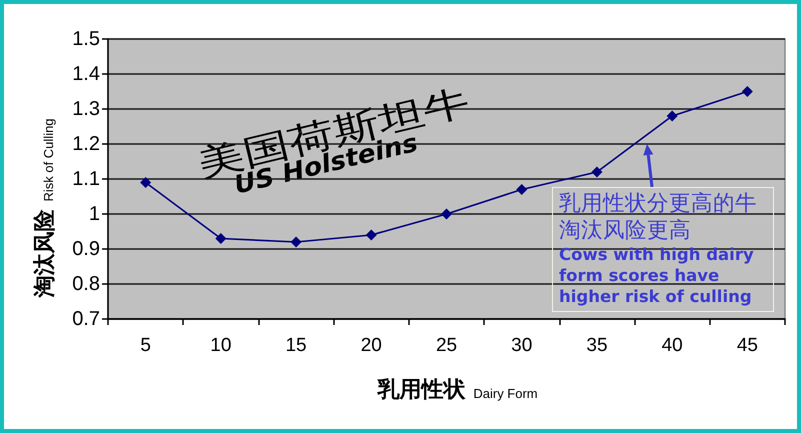 The width and height of the screenshot is (801, 433). Describe the element at coordinates (672, 345) in the screenshot. I see `x-tick-label: 40` at that location.